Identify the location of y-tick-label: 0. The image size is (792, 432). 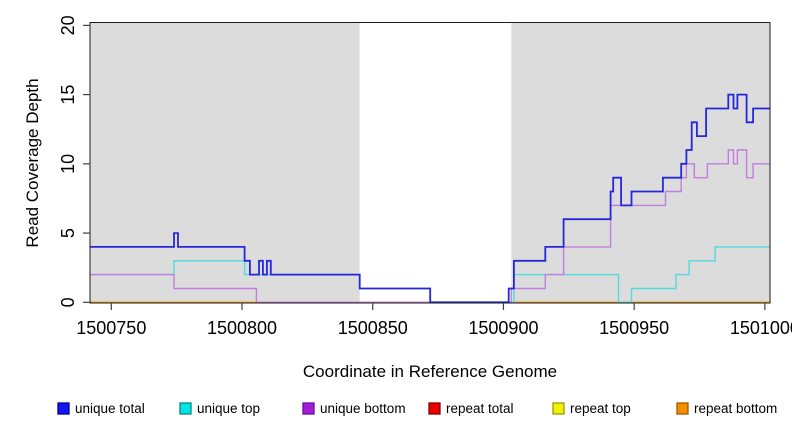
(68, 302).